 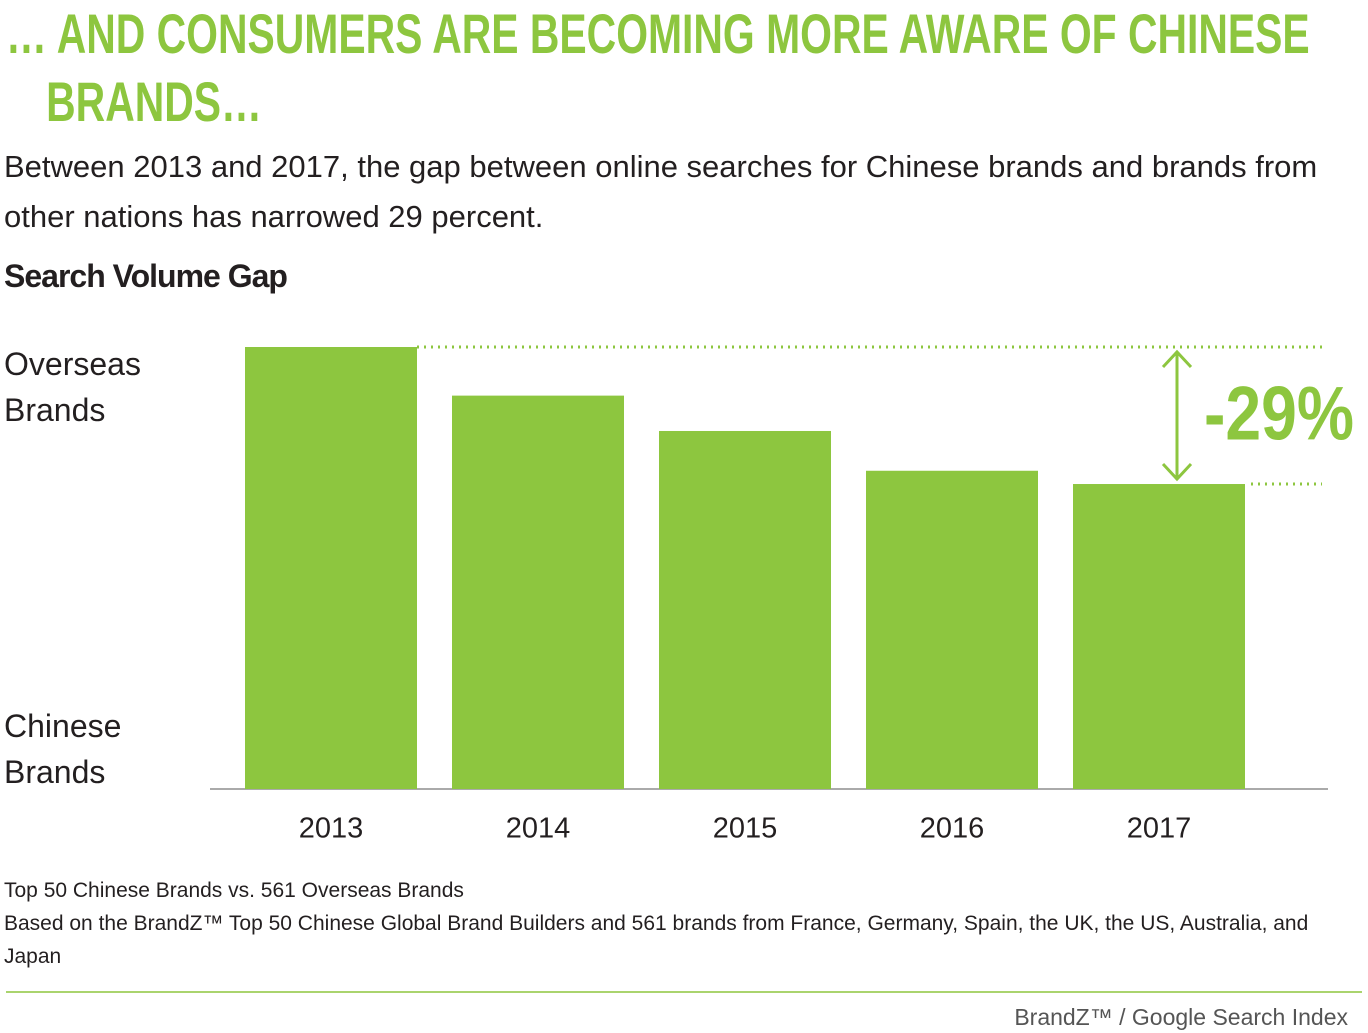 What do you see at coordinates (146, 276) in the screenshot?
I see `chart-title: Search Volume Gap` at bounding box center [146, 276].